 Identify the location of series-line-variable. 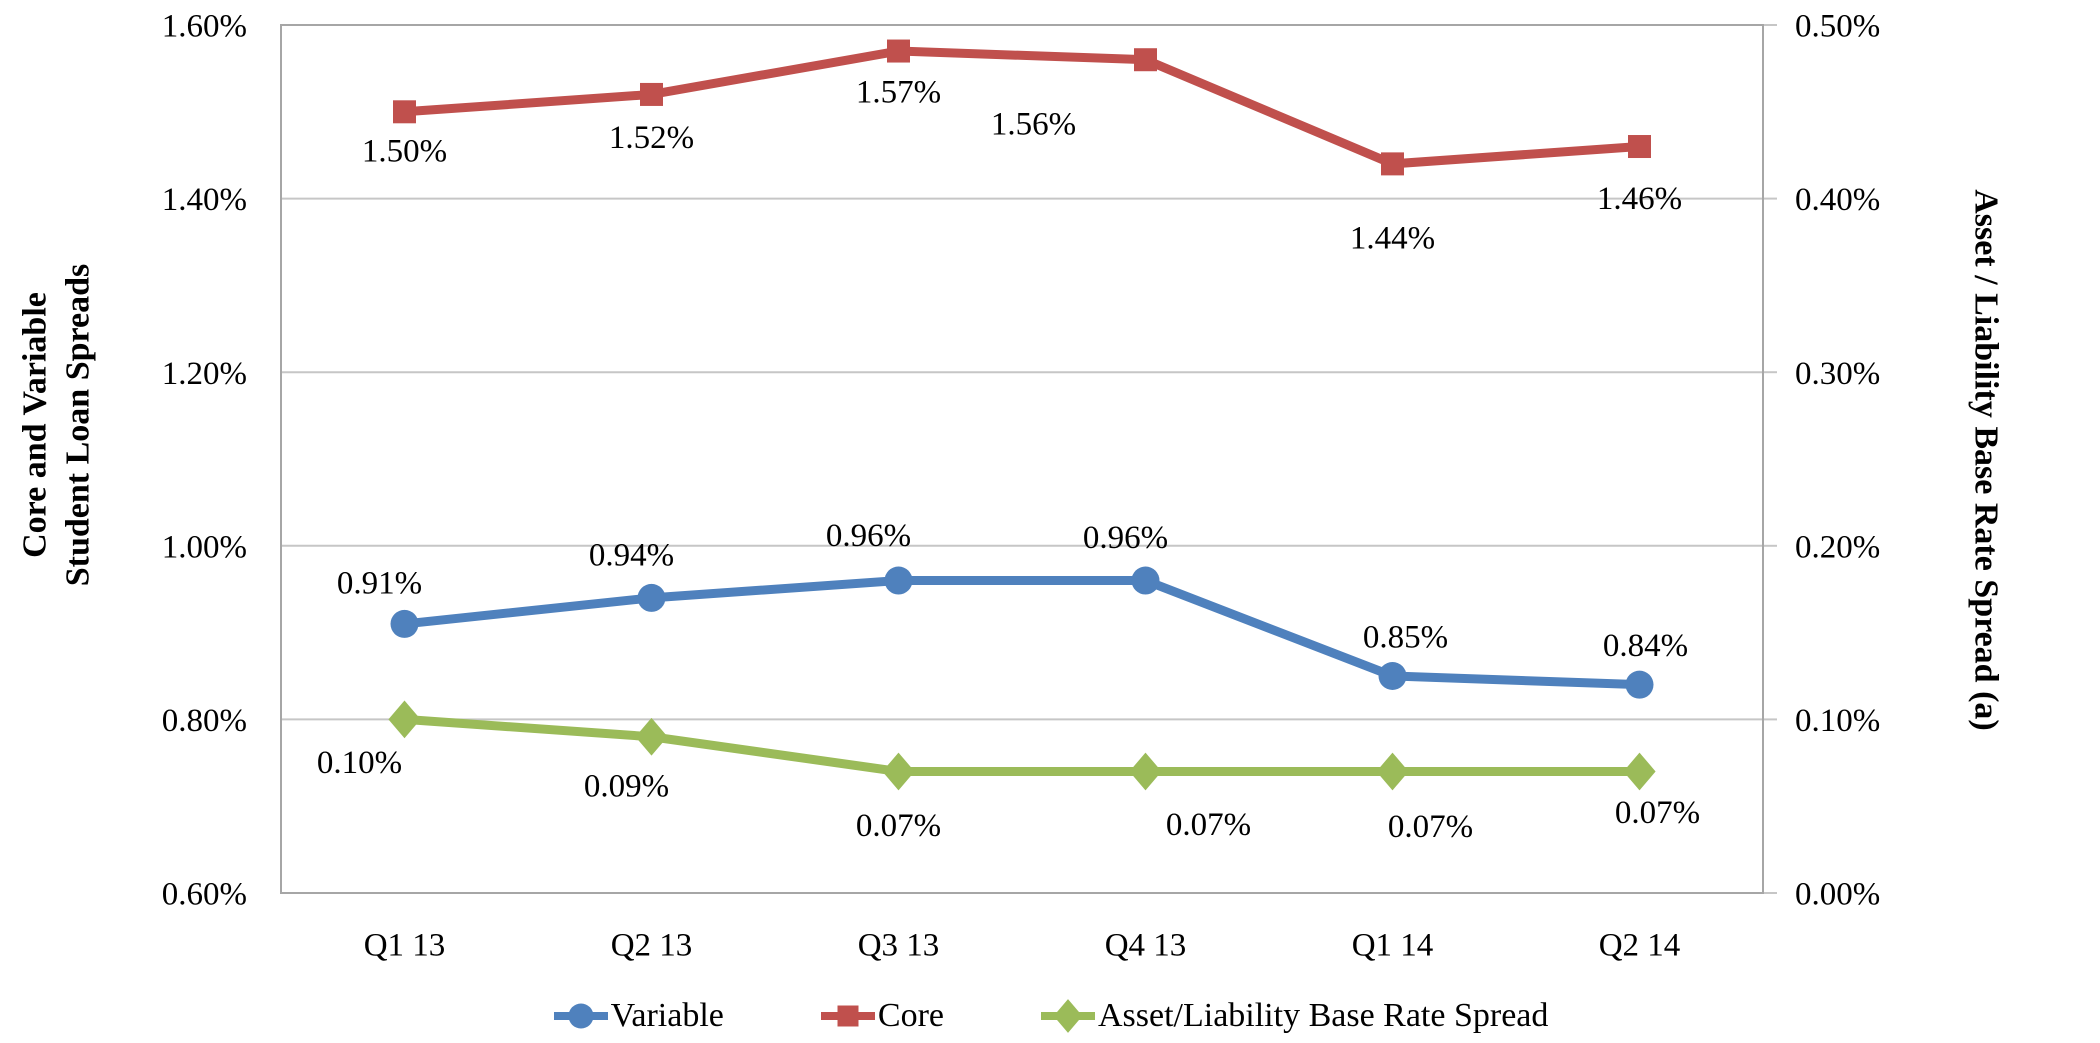
(1022, 633).